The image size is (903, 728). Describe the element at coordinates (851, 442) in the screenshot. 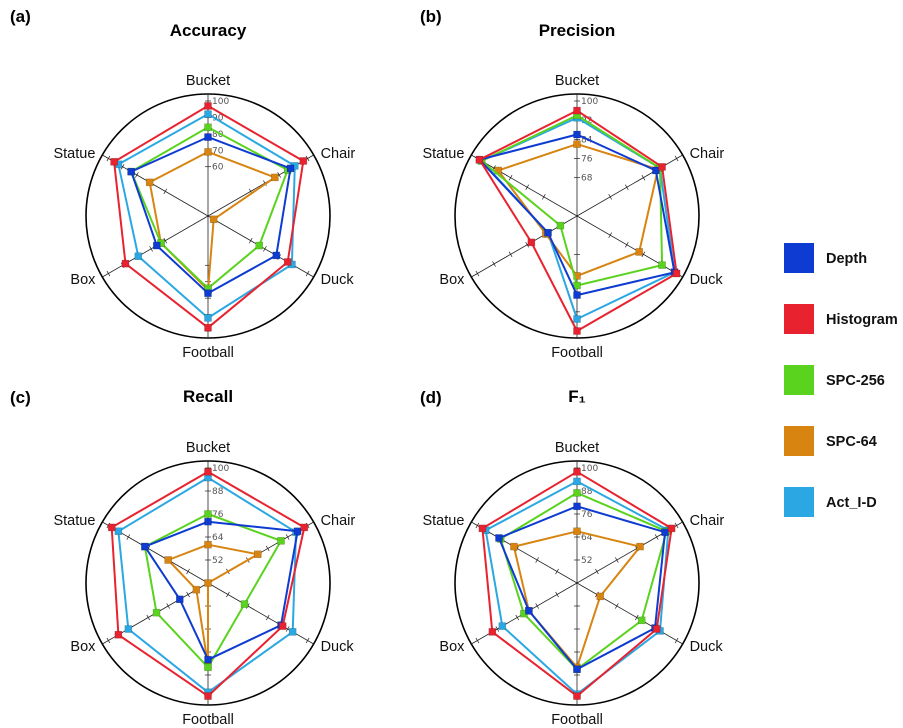

I see `legend-label: SPC-64` at that location.